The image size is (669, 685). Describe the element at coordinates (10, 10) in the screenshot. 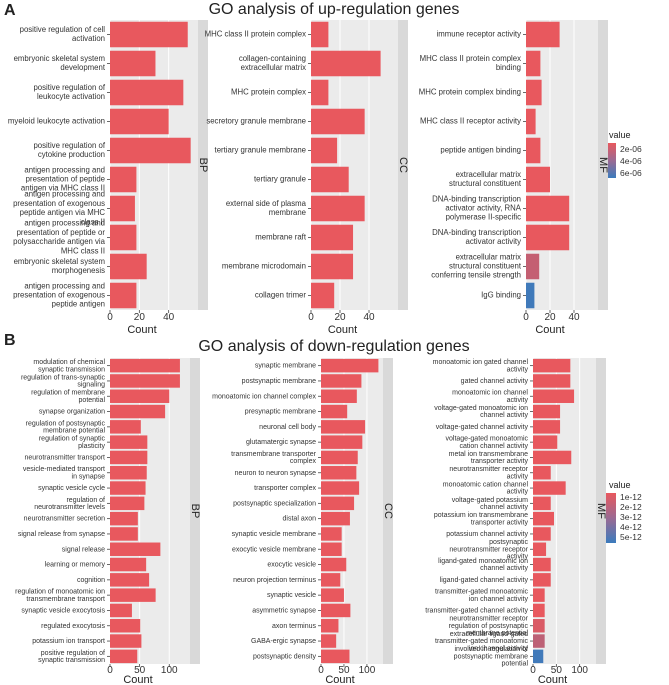

I see `section-a-label: A` at that location.